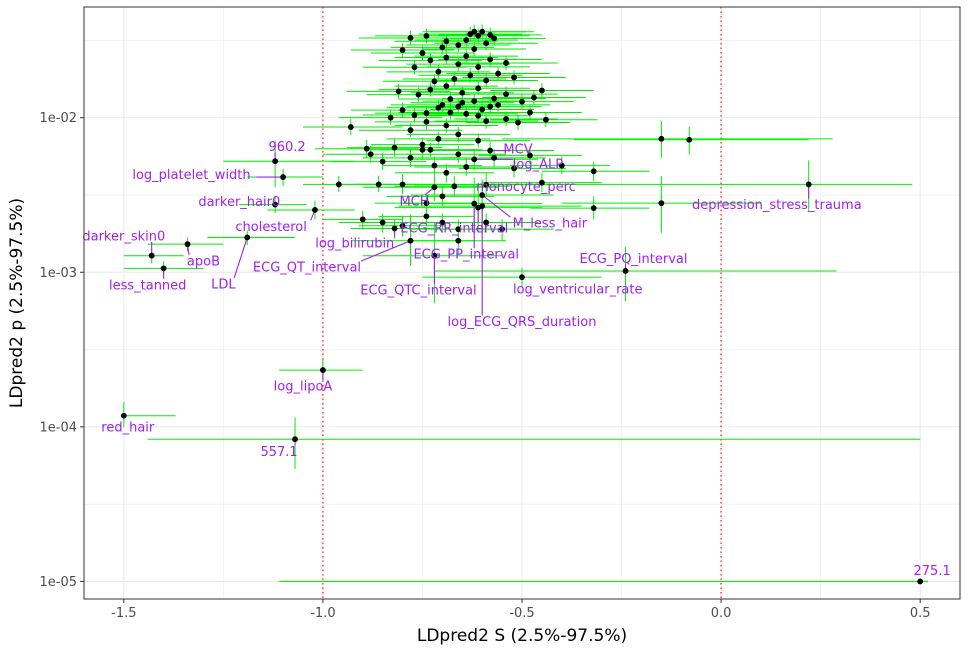  What do you see at coordinates (322, 613) in the screenshot?
I see `x-tick-label: -1.0` at bounding box center [322, 613].